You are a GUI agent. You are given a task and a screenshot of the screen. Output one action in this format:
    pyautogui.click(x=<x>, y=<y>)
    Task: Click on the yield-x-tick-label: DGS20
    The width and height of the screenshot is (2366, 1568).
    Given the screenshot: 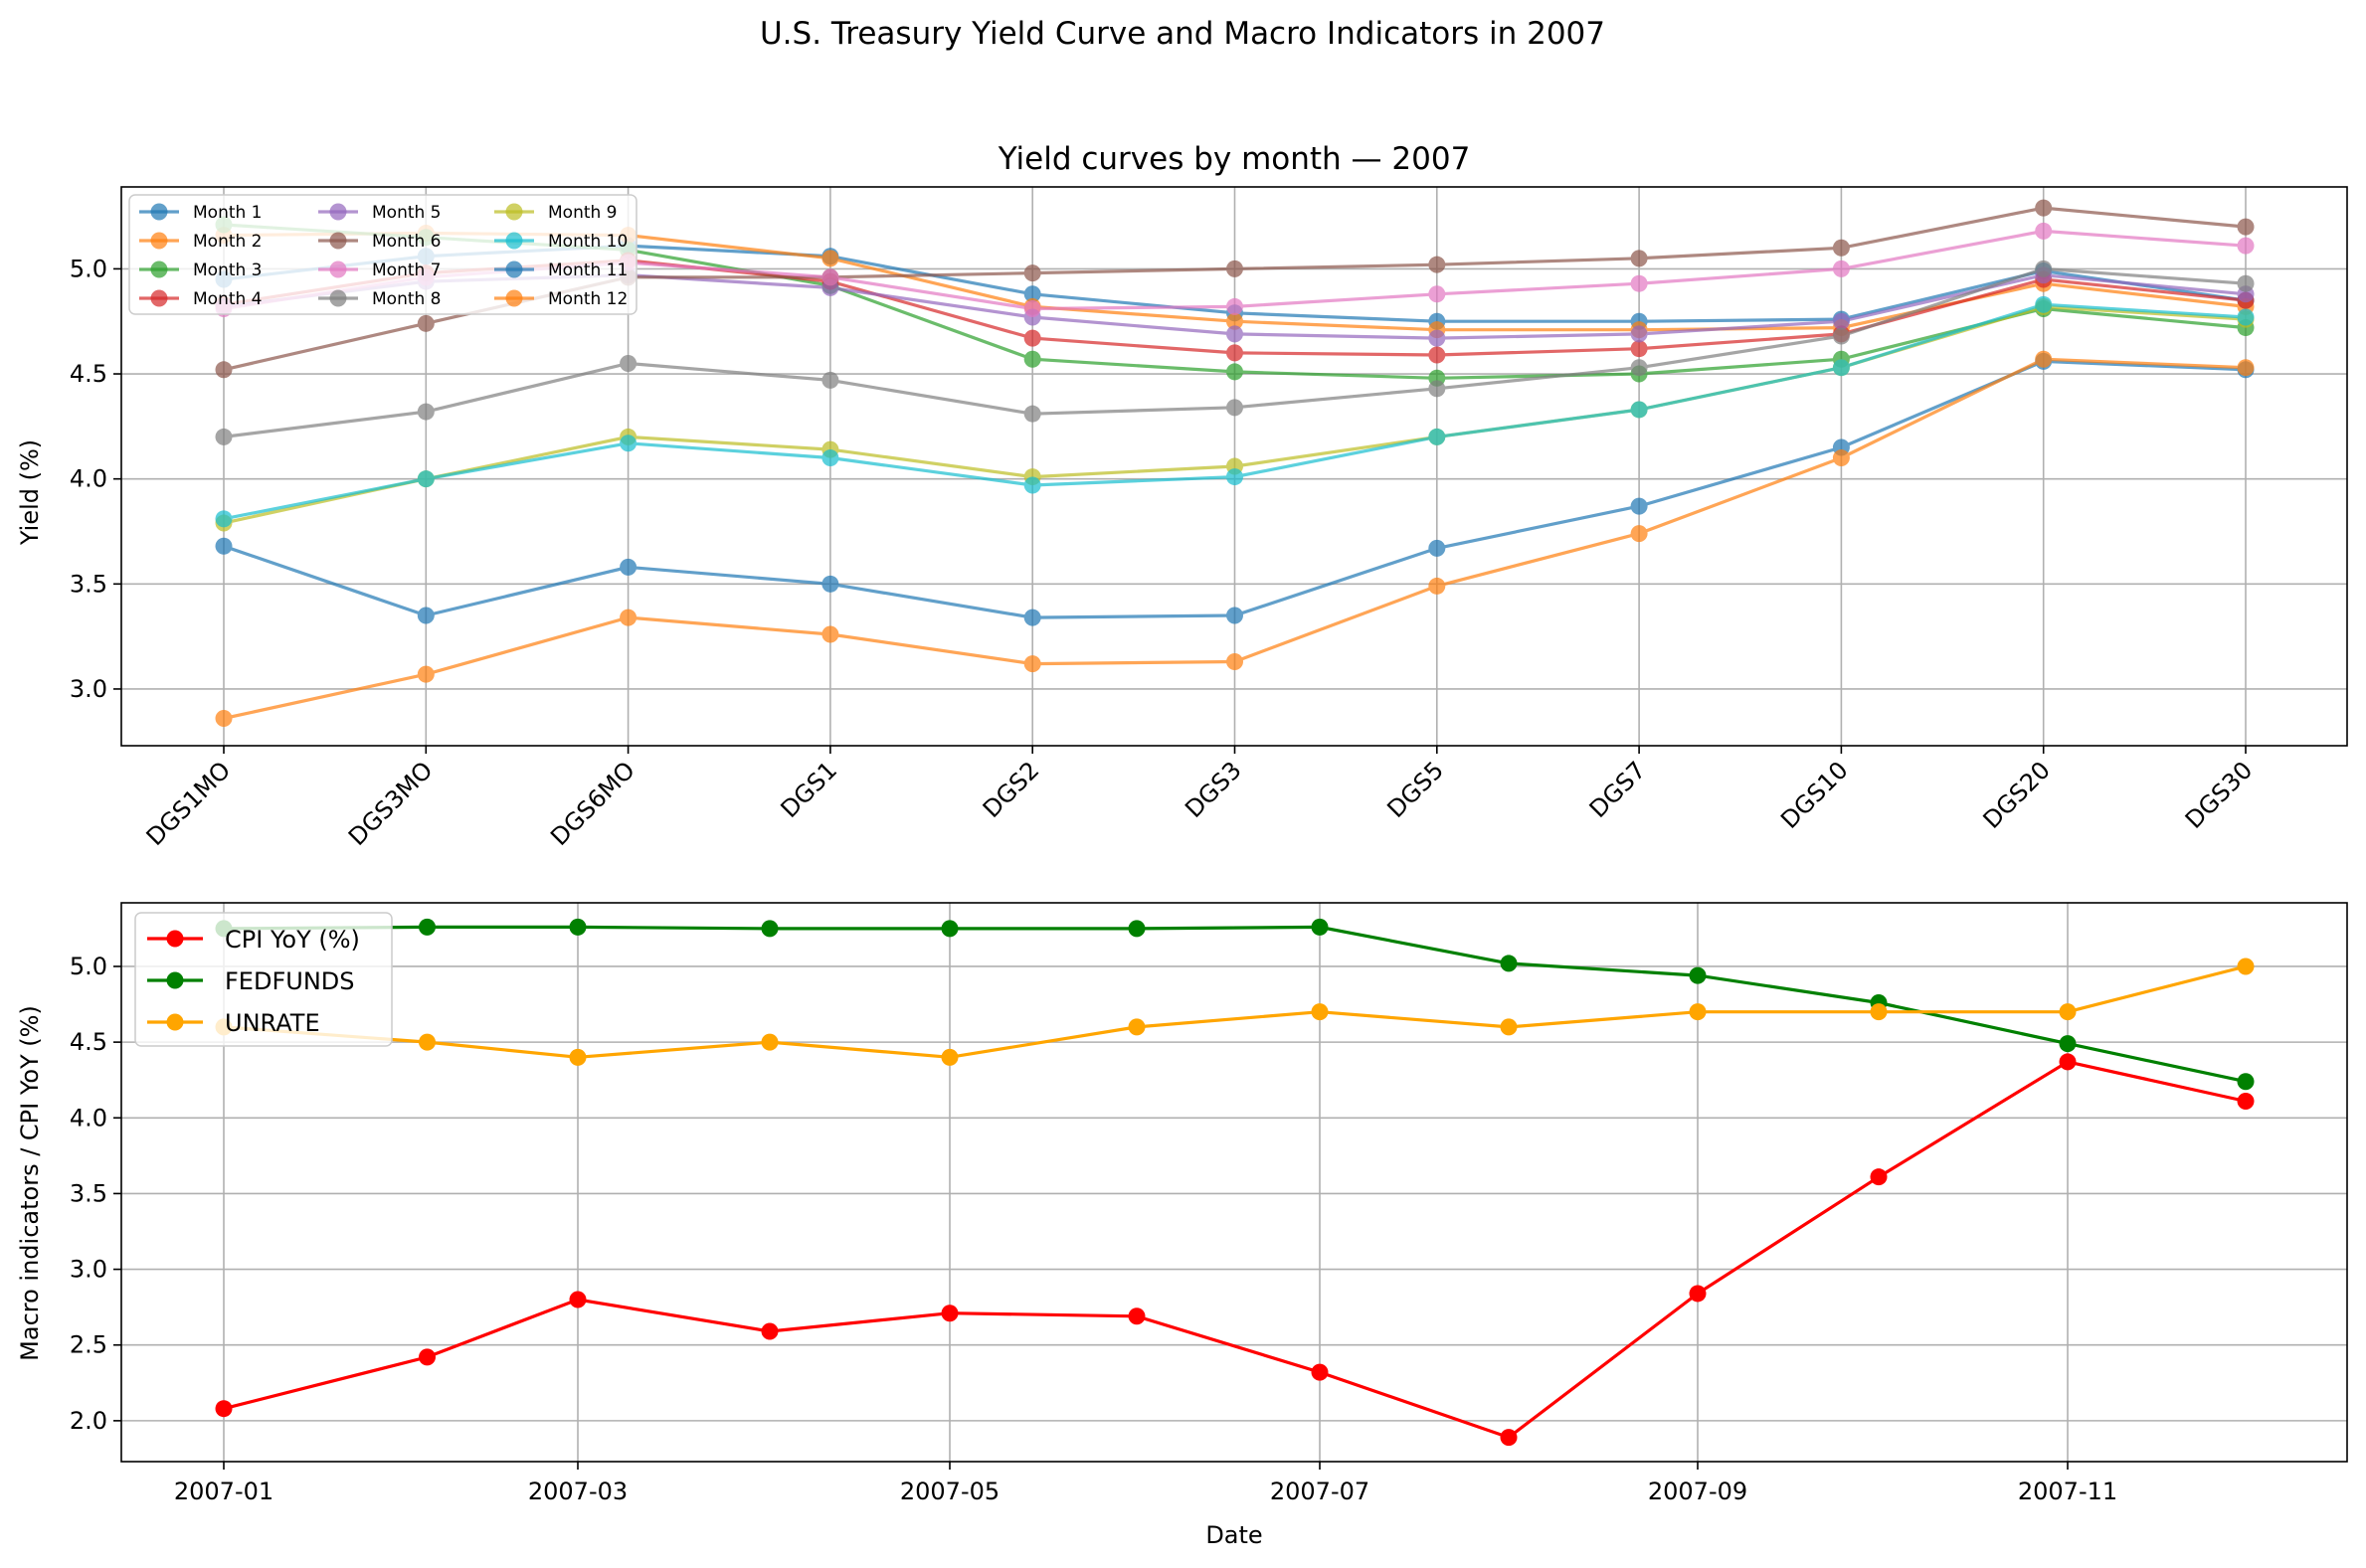 What is the action you would take?
    pyautogui.click(x=2017, y=794)
    